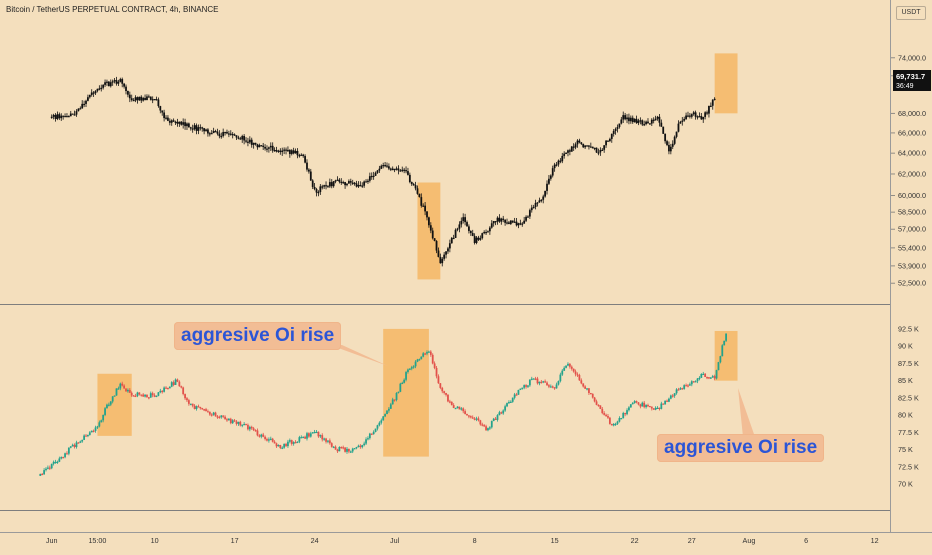 The width and height of the screenshot is (932, 555). What do you see at coordinates (912, 265) in the screenshot?
I see `price-axis-label: 53,900.0` at bounding box center [912, 265].